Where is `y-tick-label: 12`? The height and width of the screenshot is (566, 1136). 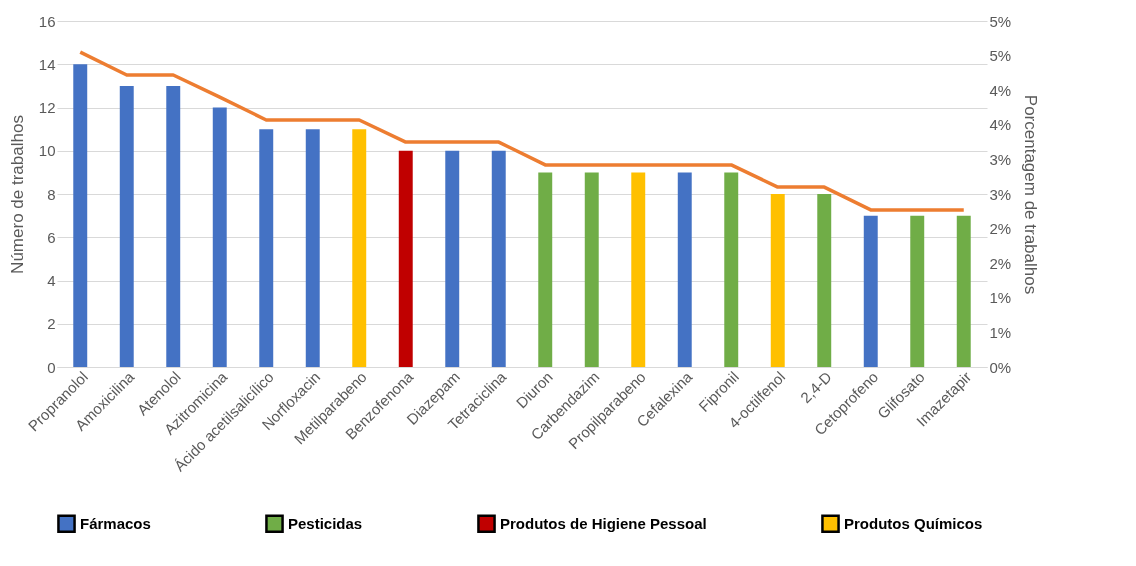 y-tick-label: 12 is located at coordinates (47, 107).